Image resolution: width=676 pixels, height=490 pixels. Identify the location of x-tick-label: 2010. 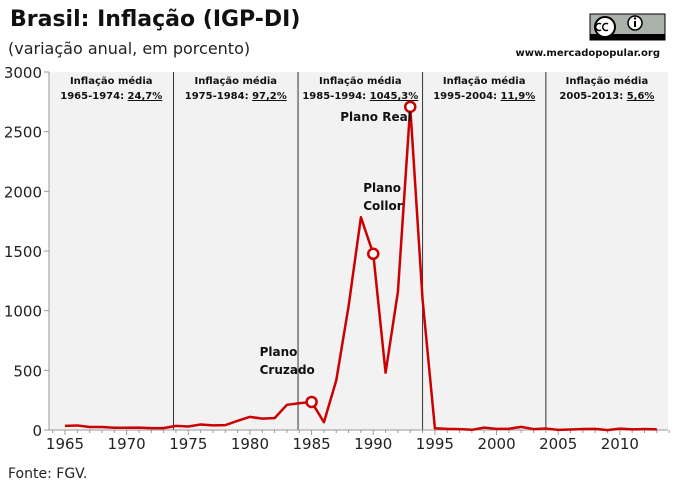
(620, 444).